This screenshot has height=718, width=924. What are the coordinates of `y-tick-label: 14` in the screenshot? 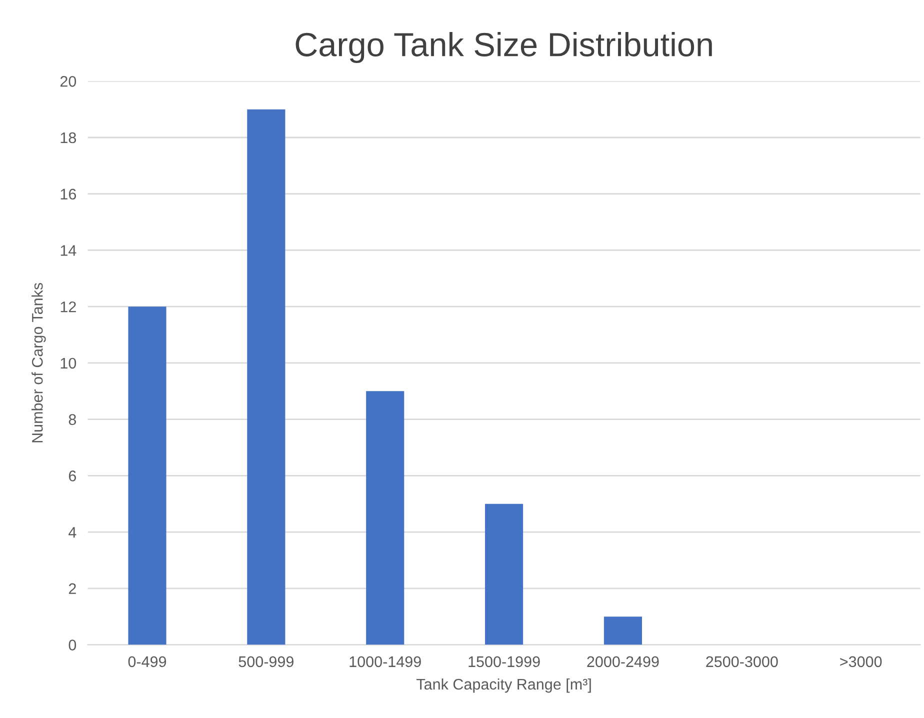 It's located at (68, 250).